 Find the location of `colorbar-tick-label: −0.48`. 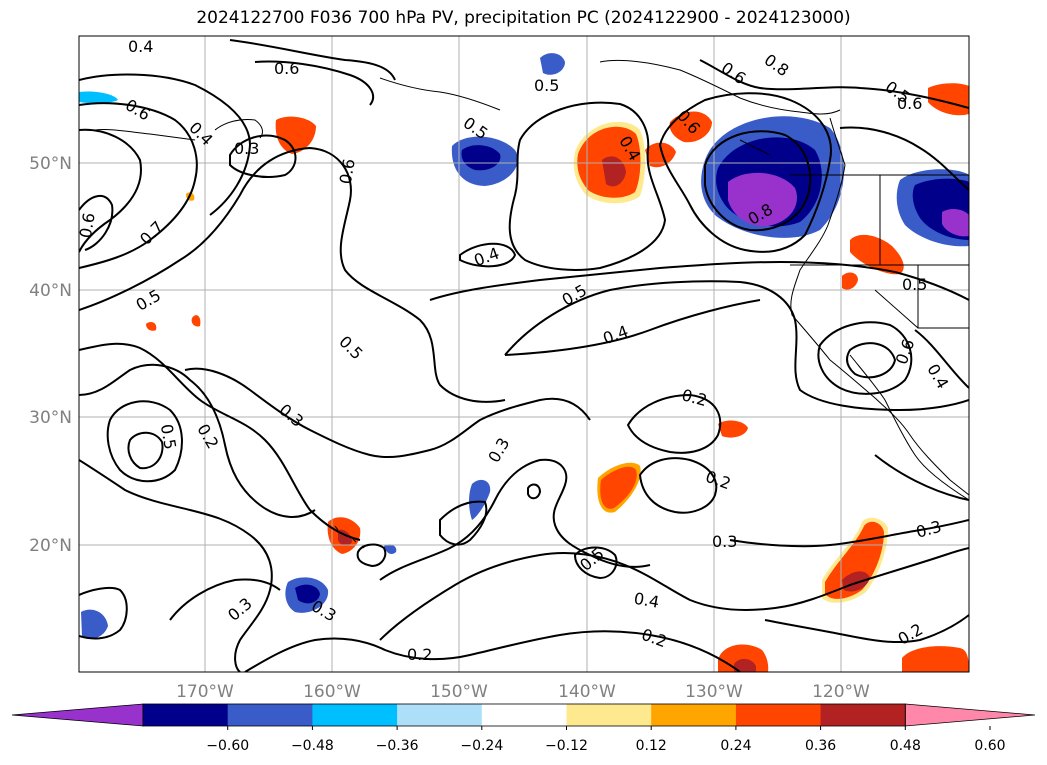

colorbar-tick-label: −0.48 is located at coordinates (312, 746).